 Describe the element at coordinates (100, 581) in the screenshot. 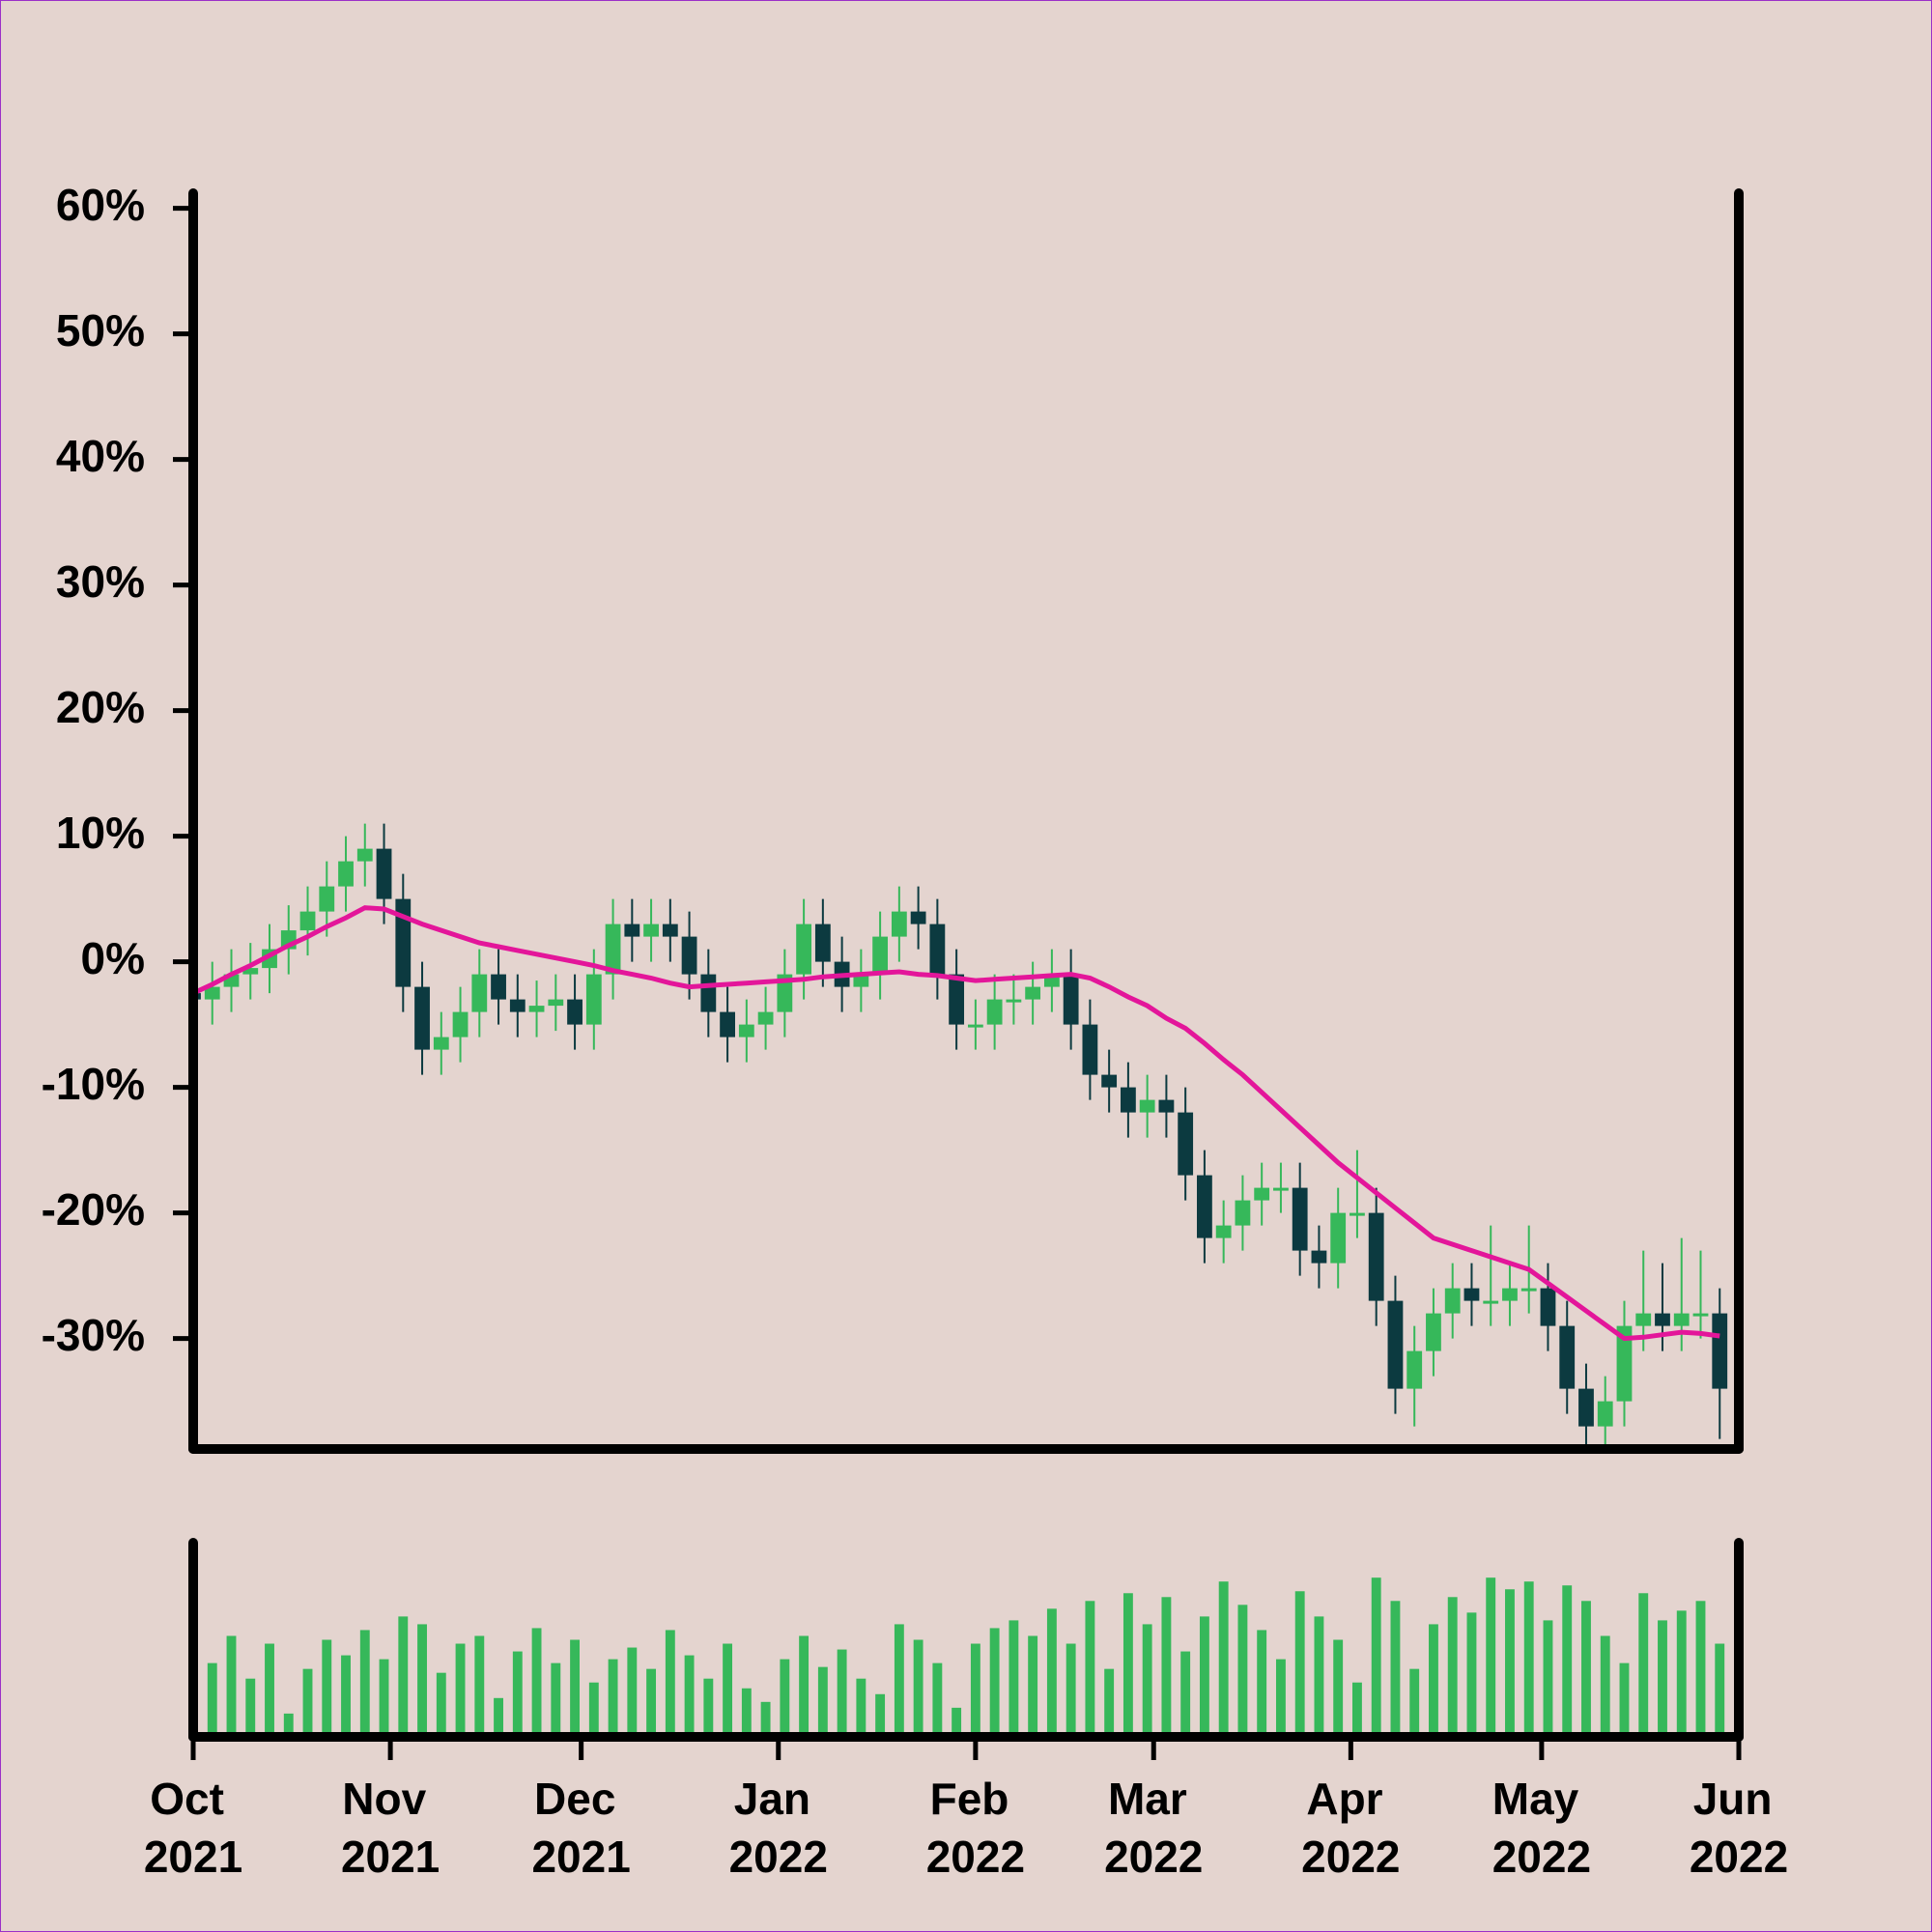

I see `y-tick-label: 30%` at that location.